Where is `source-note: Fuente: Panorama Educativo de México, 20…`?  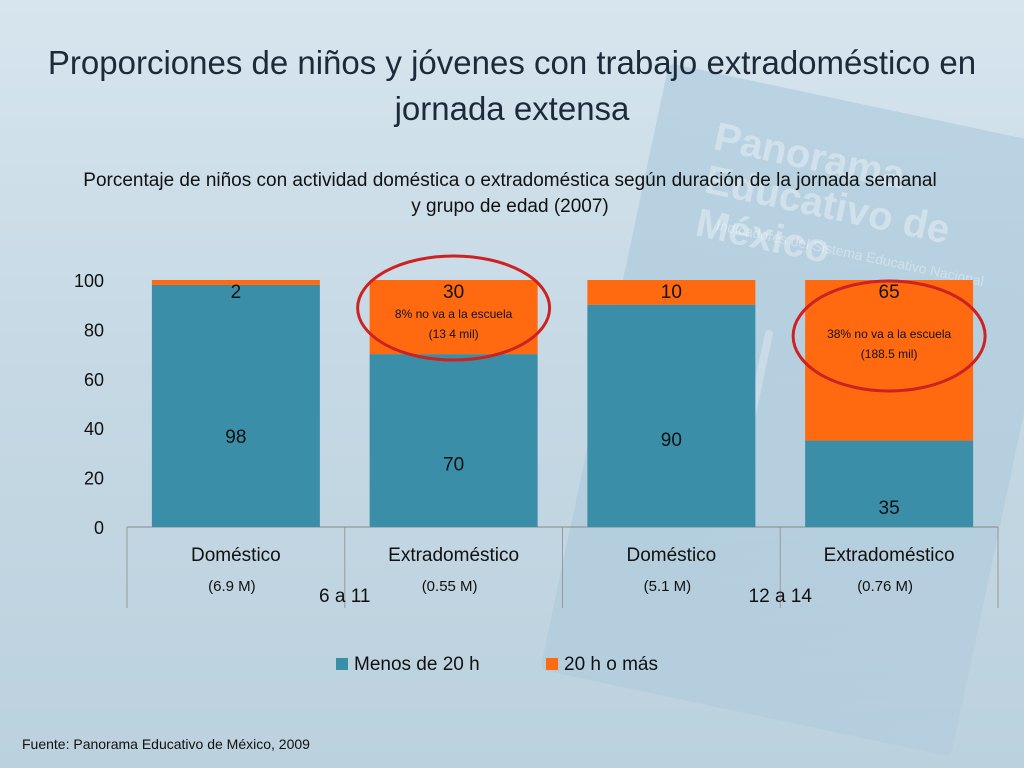
source-note: Fuente: Panorama Educativo de México, 20… is located at coordinates (166, 744).